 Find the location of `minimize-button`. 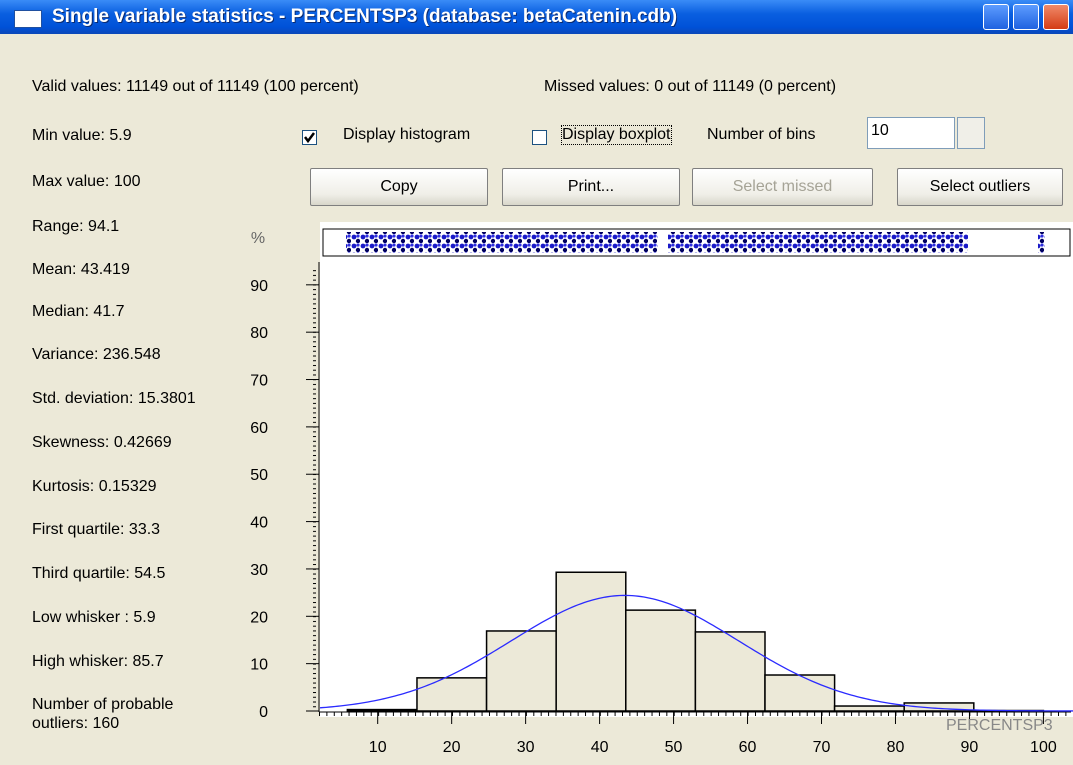

minimize-button is located at coordinates (996, 17).